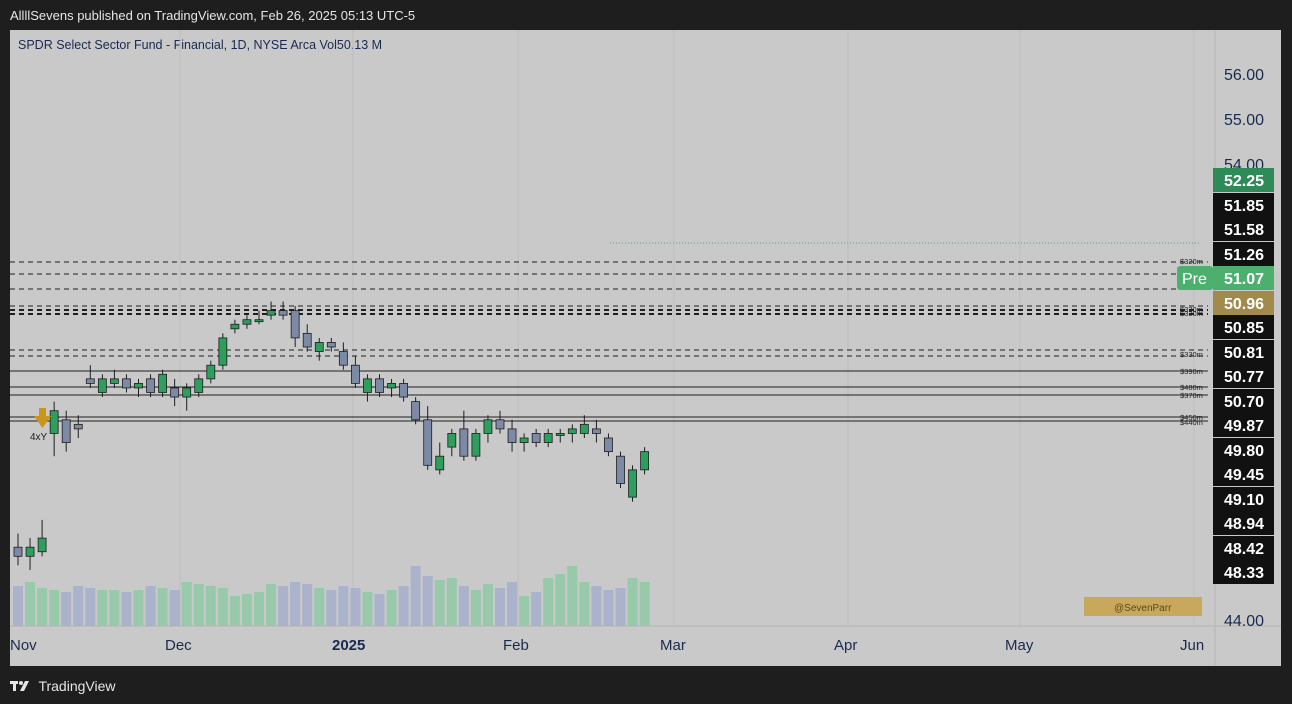 This screenshot has height=704, width=1292. What do you see at coordinates (1244, 120) in the screenshot?
I see `y-tick-label: 55.00` at bounding box center [1244, 120].